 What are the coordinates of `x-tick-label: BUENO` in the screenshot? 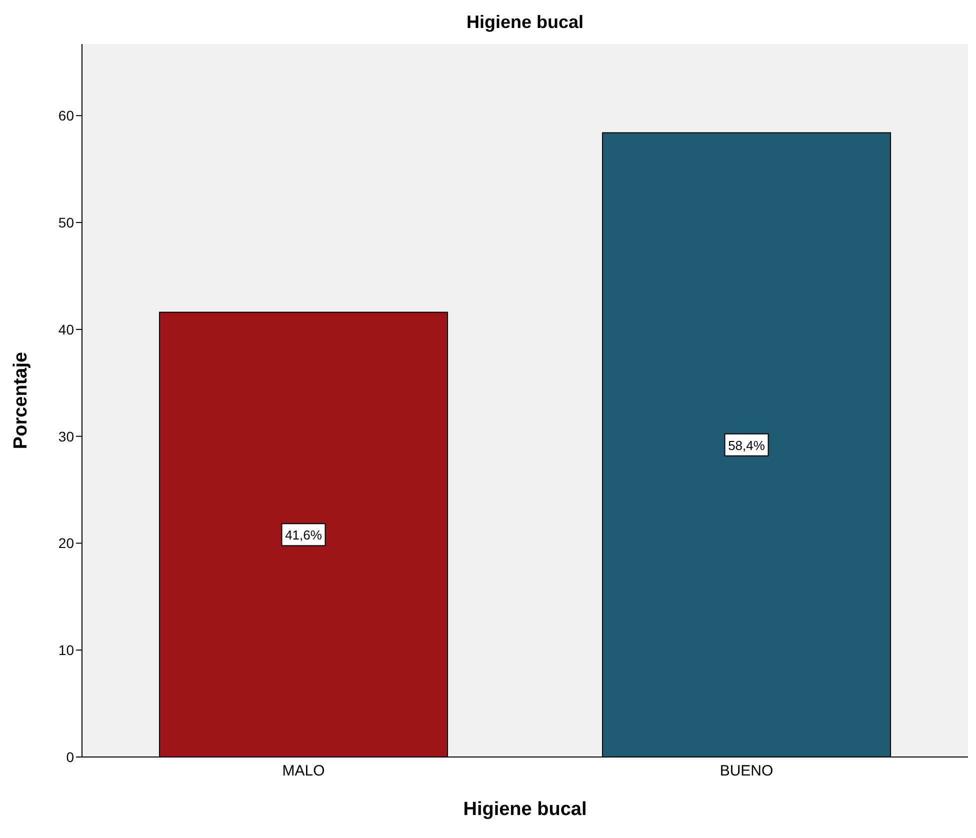 It's located at (747, 771).